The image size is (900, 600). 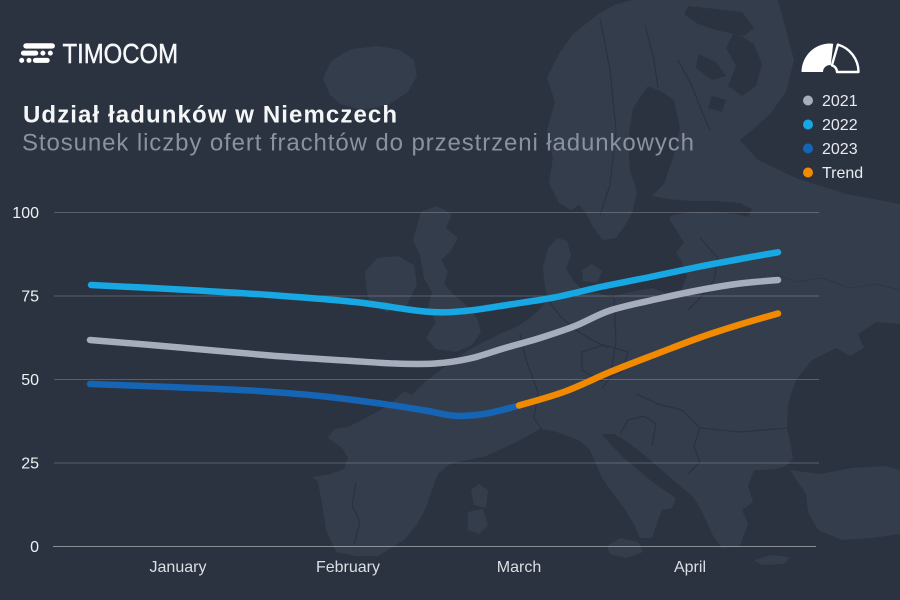 I want to click on svg-text: April, so click(x=690, y=567).